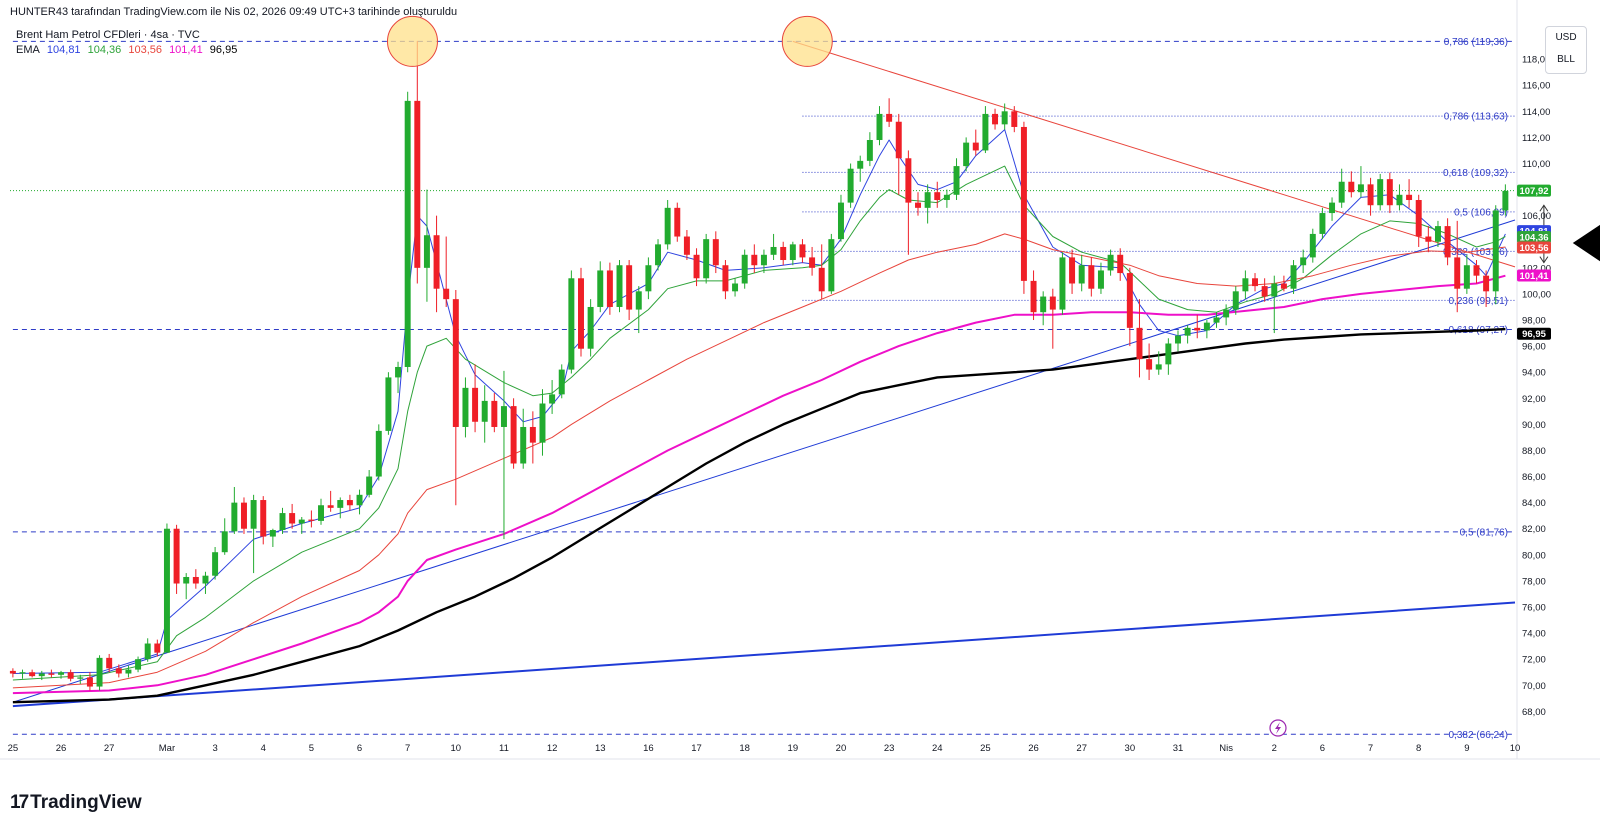  I want to click on currency-label: USD, so click(1566, 37).